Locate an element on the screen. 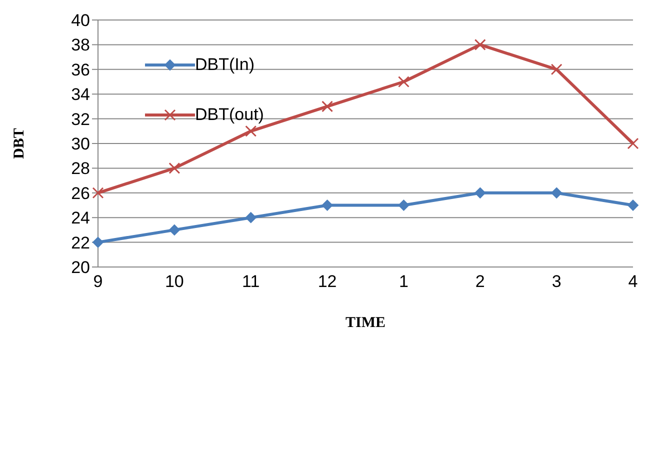  y-tick-label: 32 is located at coordinates (80, 119).